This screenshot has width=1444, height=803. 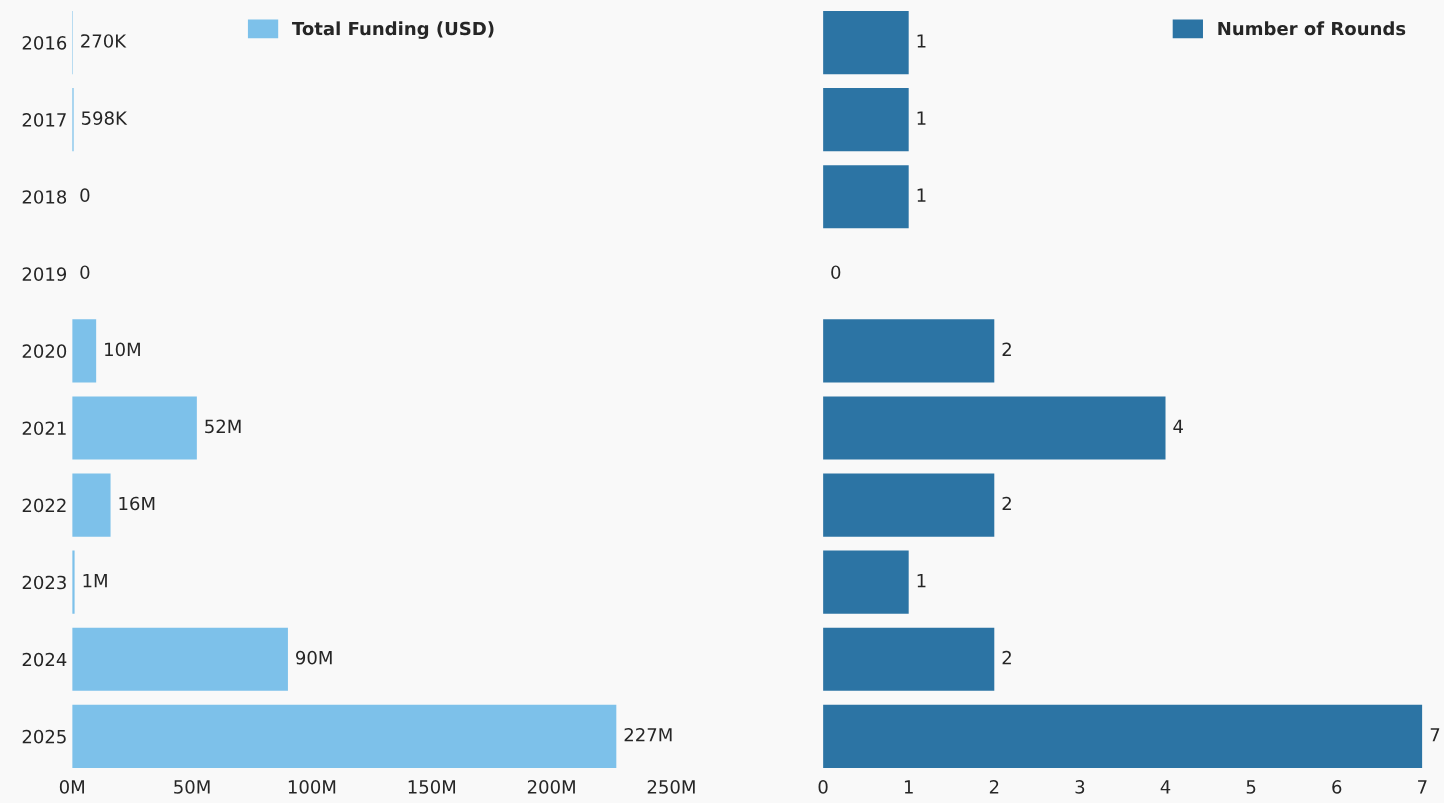 I want to click on x-tick-label: 250M, so click(x=671, y=787).